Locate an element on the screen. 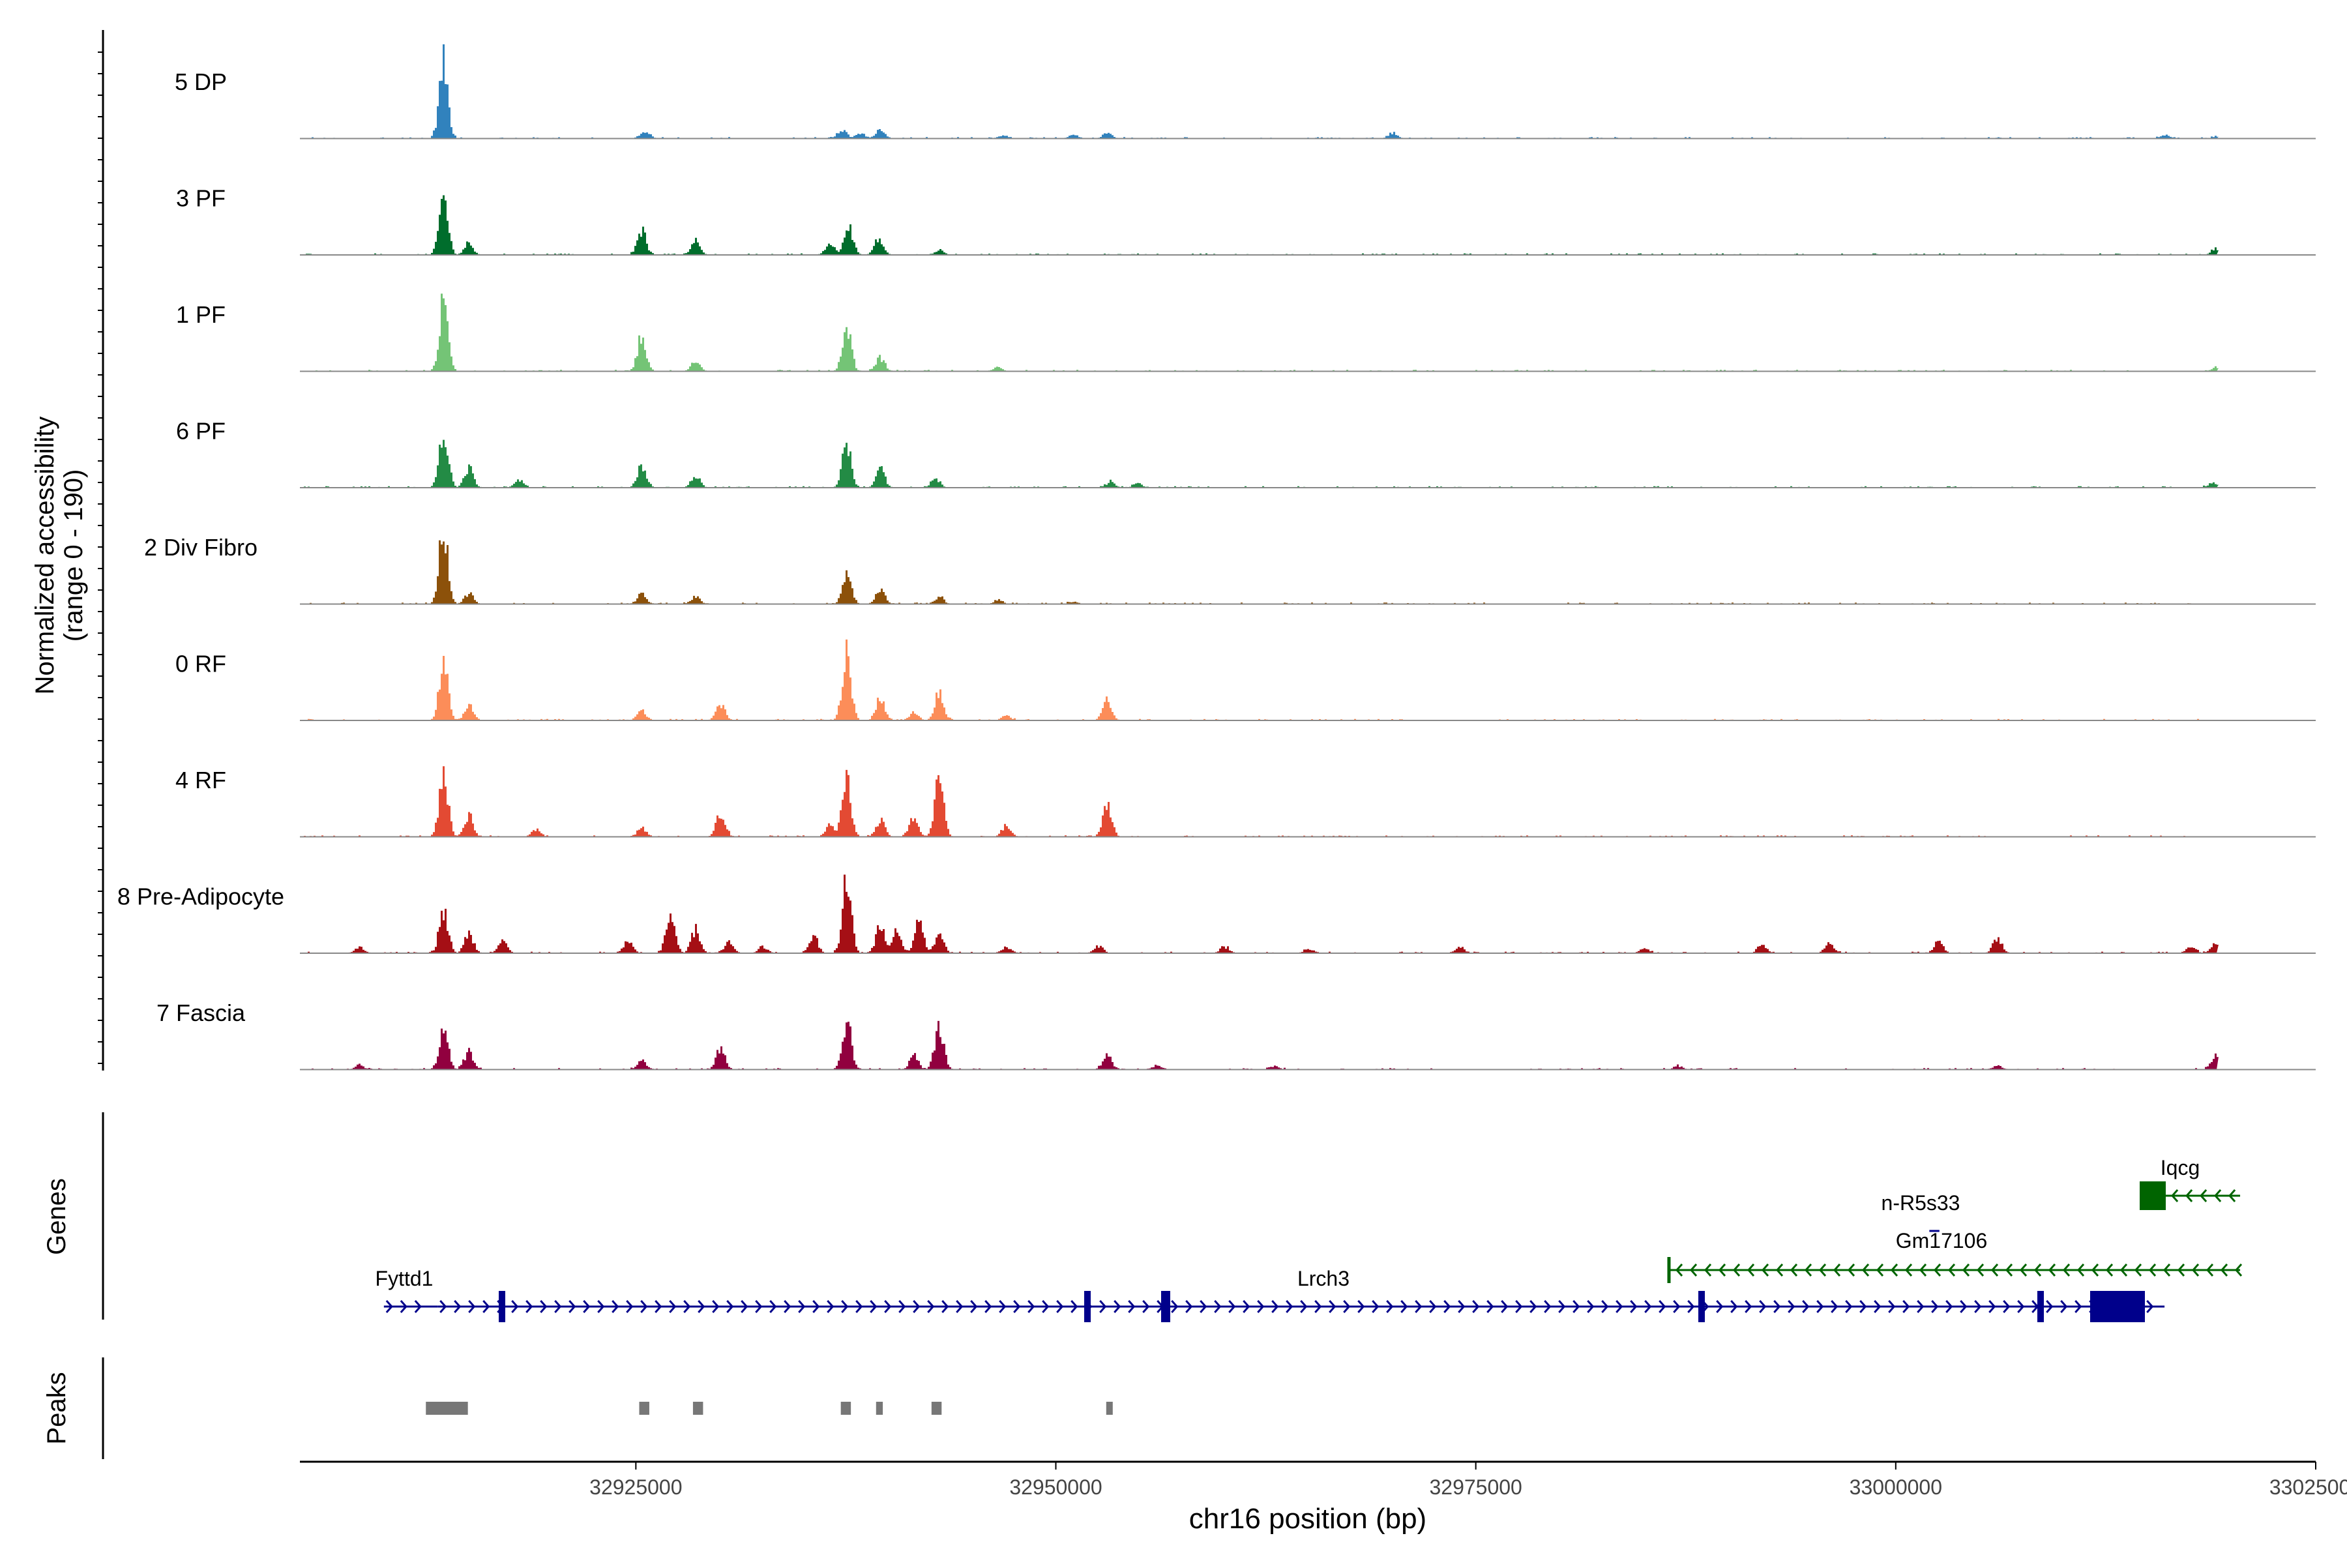 This screenshot has width=2347, height=1568. track-5-dp: 5 DP is located at coordinates (1245, 92).